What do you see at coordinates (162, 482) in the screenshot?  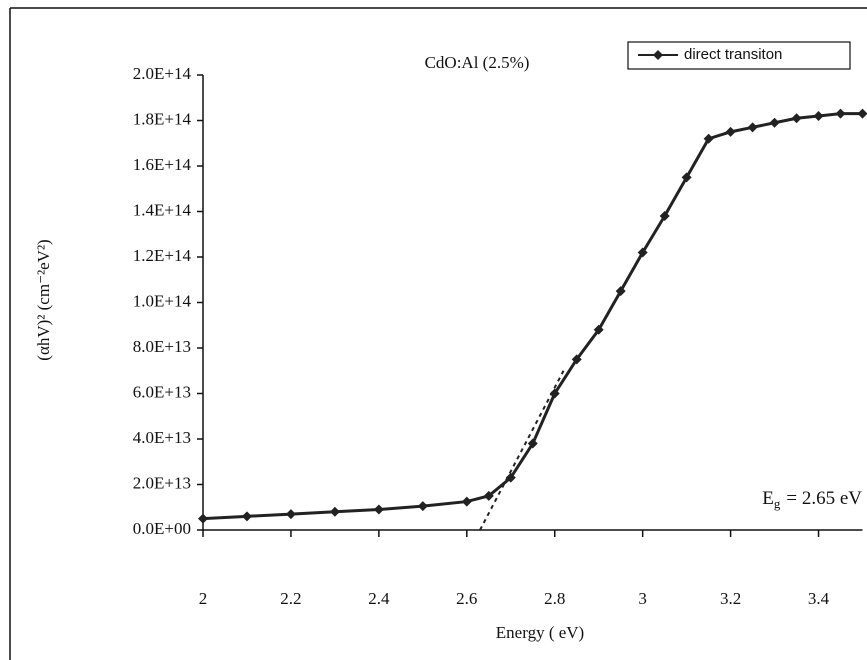 I see `y-tick-label: 2.0E+13` at bounding box center [162, 482].